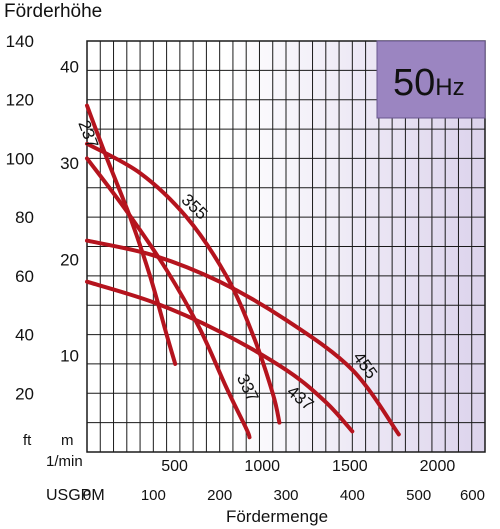 The image size is (500, 529). I want to click on x-tick-usgpm: 300, so click(285, 495).